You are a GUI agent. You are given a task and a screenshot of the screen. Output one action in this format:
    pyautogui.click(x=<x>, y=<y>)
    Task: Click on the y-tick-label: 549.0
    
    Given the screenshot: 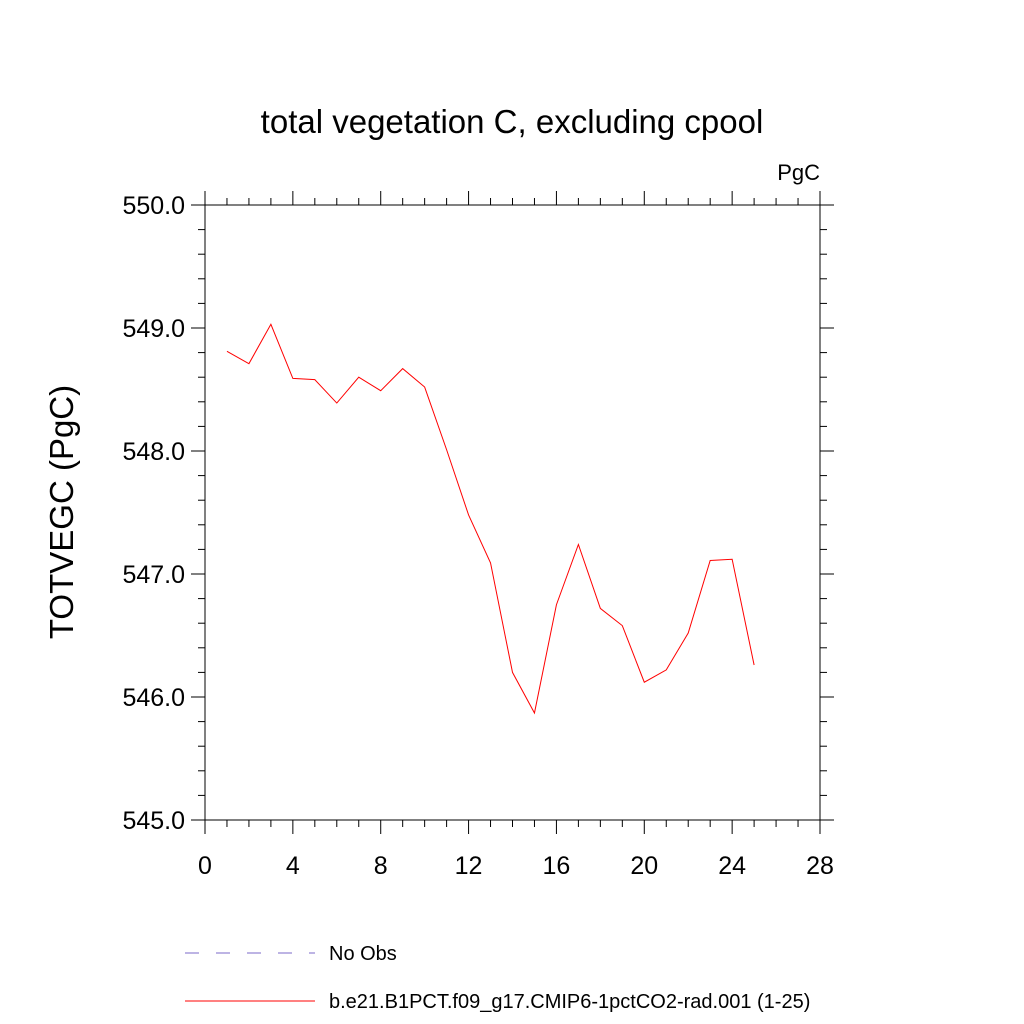 What is the action you would take?
    pyautogui.click(x=153, y=329)
    